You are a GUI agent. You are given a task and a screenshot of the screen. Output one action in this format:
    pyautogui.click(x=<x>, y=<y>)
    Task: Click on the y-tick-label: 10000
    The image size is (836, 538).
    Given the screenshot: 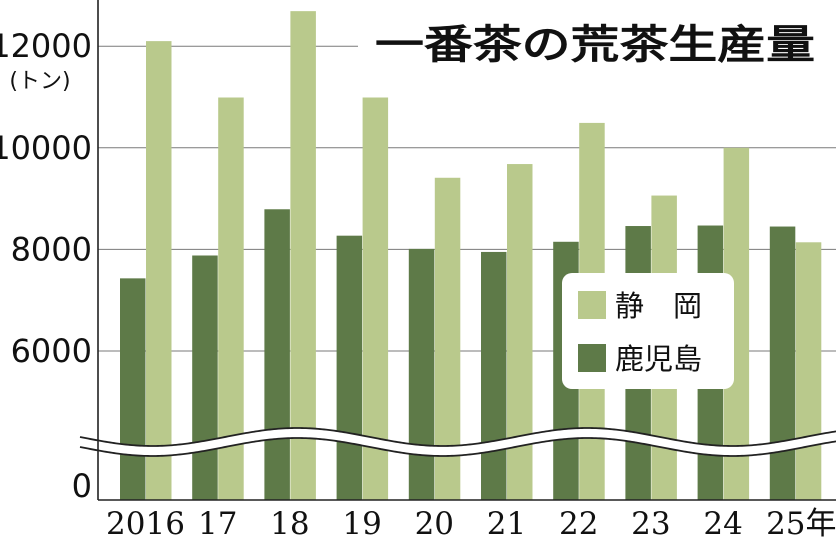 What is the action you would take?
    pyautogui.click(x=46, y=148)
    